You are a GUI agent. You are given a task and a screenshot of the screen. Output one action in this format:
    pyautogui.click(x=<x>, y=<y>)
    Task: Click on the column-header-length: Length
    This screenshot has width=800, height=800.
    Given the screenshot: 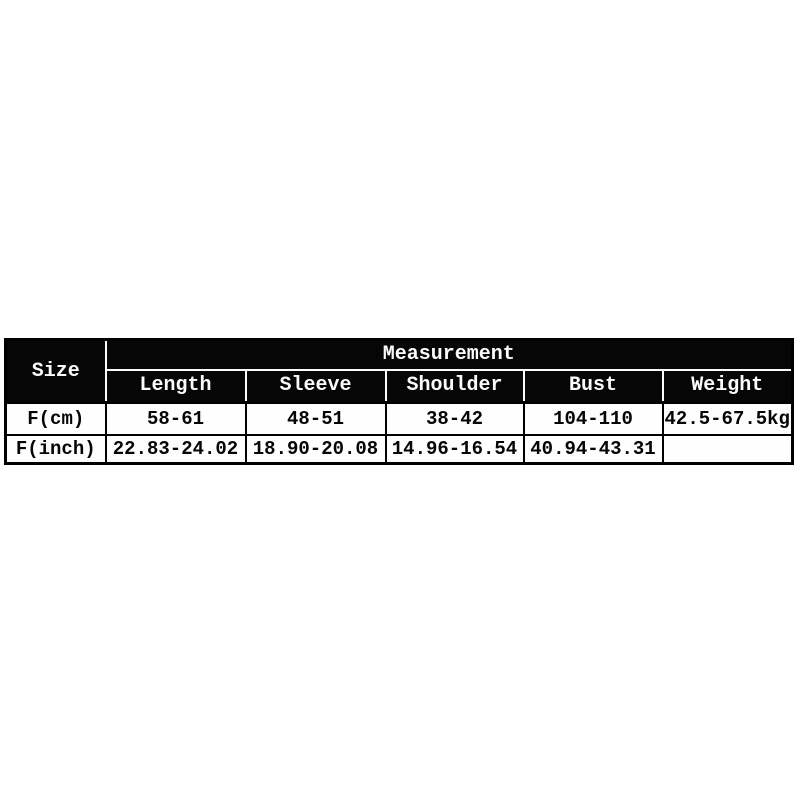 What is the action you would take?
    pyautogui.click(x=175, y=386)
    